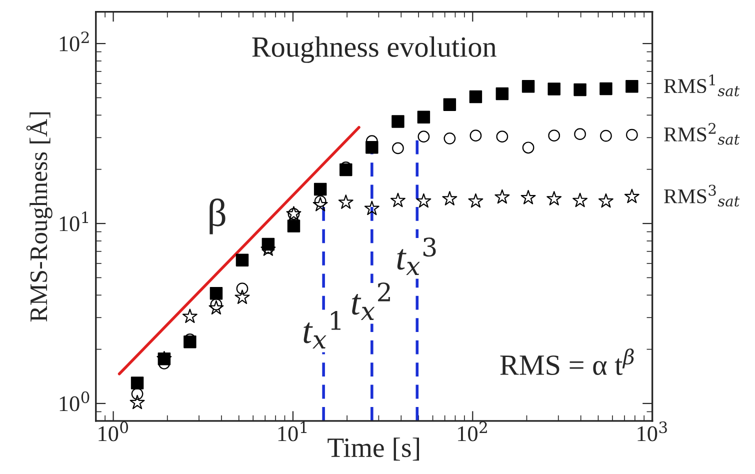  What do you see at coordinates (702, 133) in the screenshot?
I see `series-label: RMS$^{2}$$_{sat}$` at bounding box center [702, 133].